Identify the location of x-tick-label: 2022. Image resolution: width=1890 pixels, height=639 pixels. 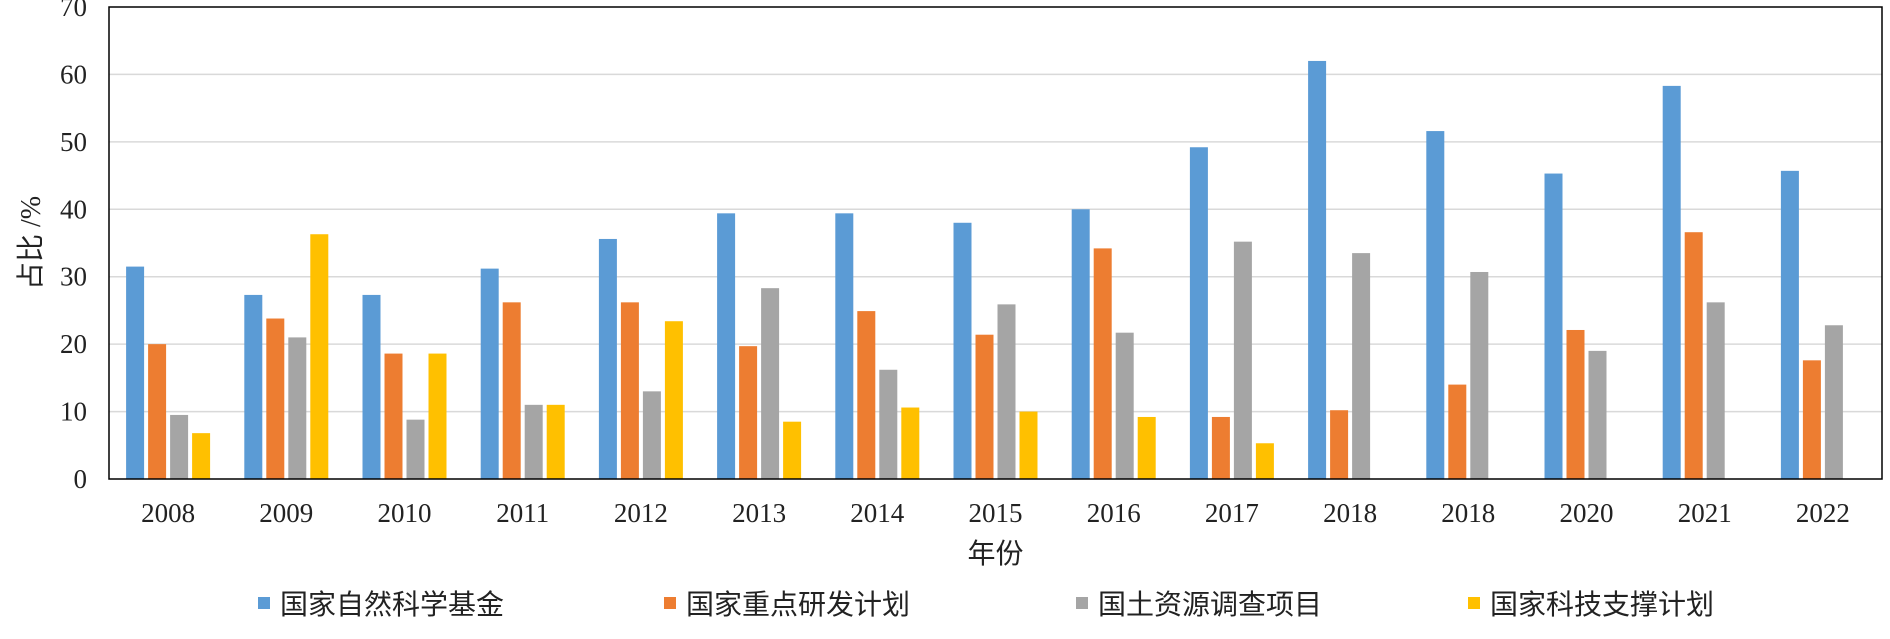
(1823, 513).